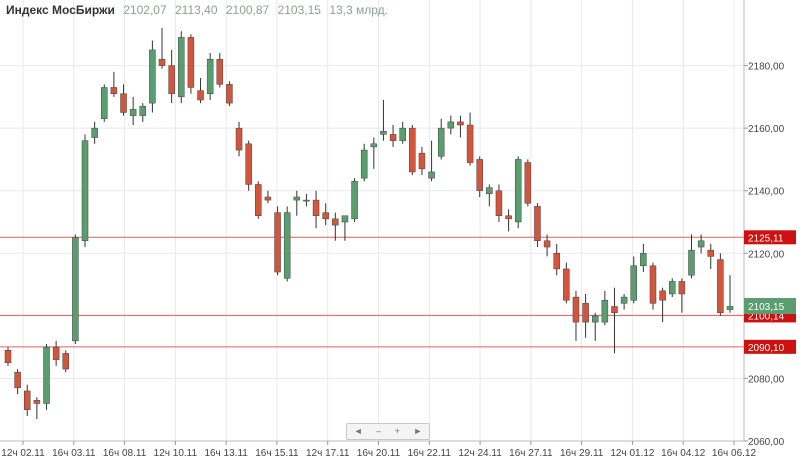 Image resolution: width=800 pixels, height=461 pixels. What do you see at coordinates (766, 379) in the screenshot?
I see `y-tick-label: 2080,00` at bounding box center [766, 379].